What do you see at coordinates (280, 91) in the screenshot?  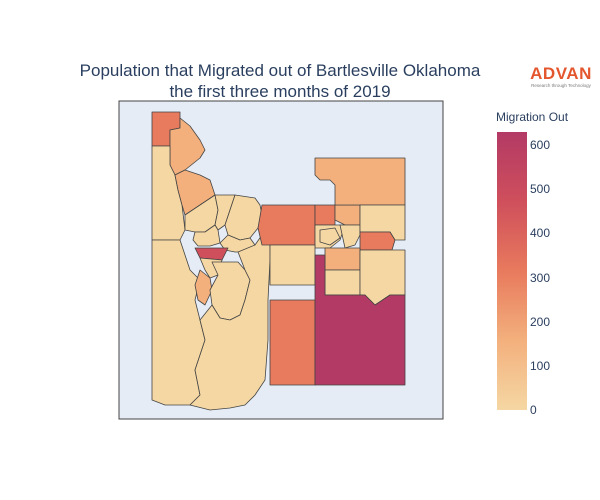 I see `title-line-2: the first three months of 2019` at bounding box center [280, 91].